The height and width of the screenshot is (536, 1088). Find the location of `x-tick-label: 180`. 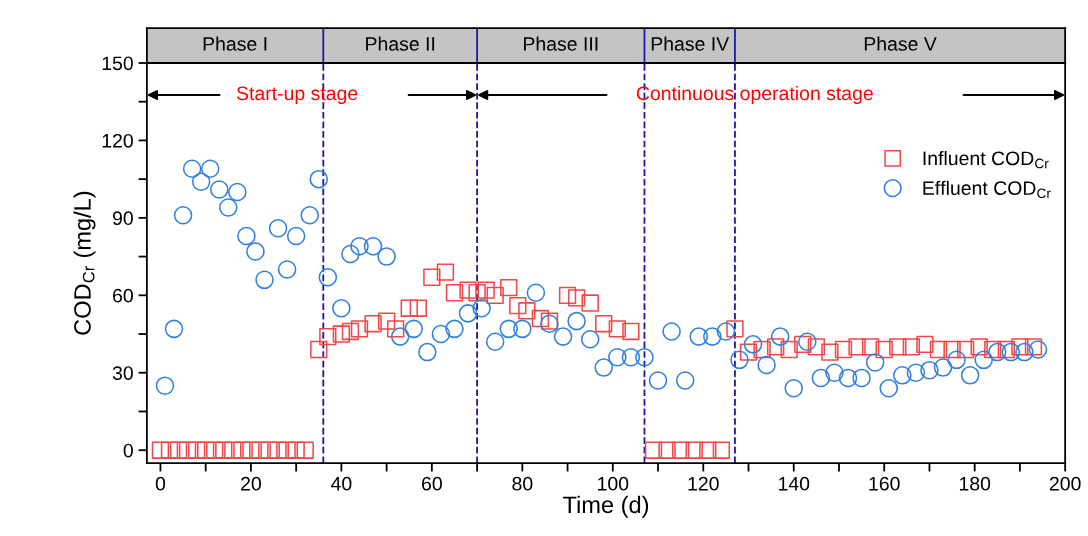

x-tick-label: 180 is located at coordinates (975, 483).